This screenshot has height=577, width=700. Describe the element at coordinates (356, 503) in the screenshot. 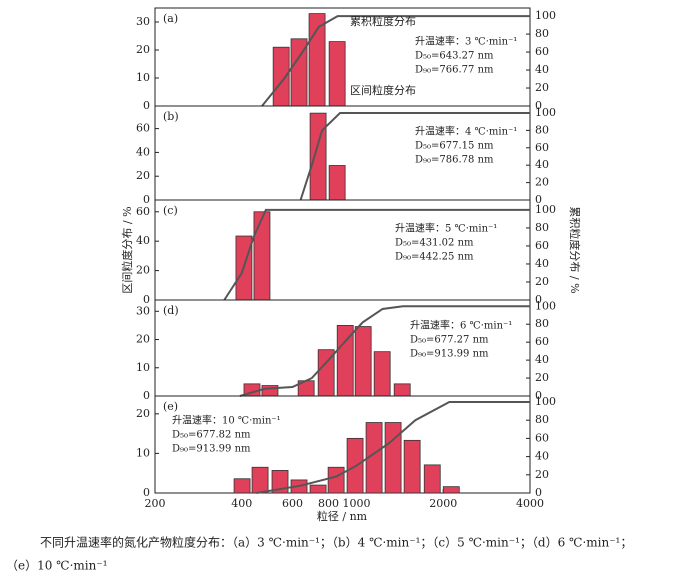

I see `x-tick-label: 1000` at that location.